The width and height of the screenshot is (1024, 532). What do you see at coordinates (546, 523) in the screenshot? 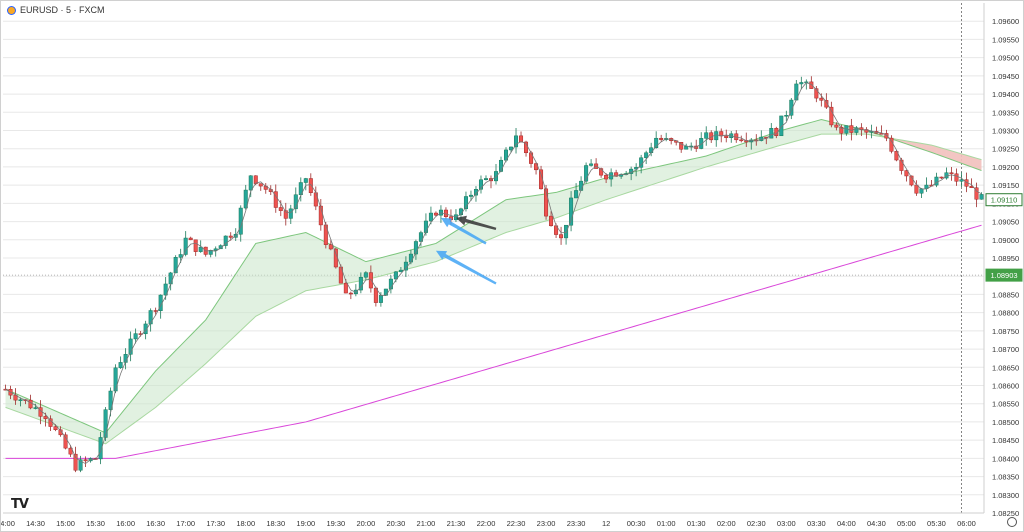
I see `time-tick-label: 23:00` at bounding box center [546, 523].